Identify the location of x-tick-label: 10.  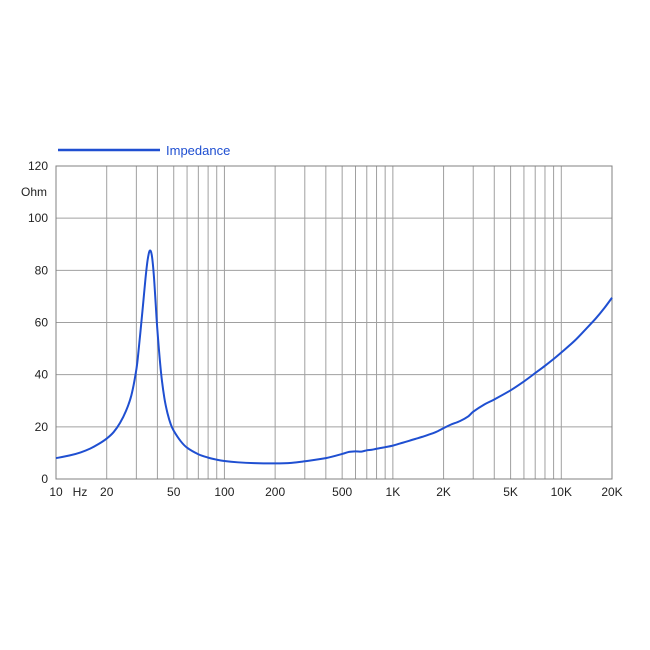
(56, 492).